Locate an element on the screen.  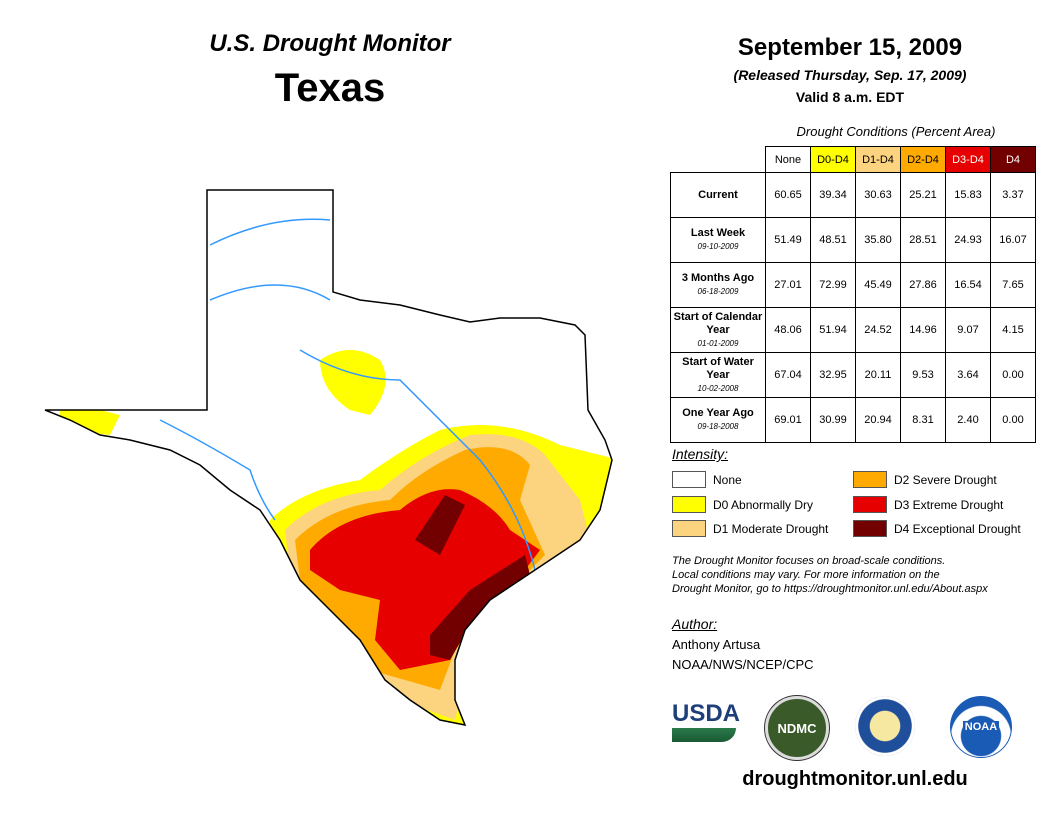
state-title: Texas is located at coordinates (330, 88).